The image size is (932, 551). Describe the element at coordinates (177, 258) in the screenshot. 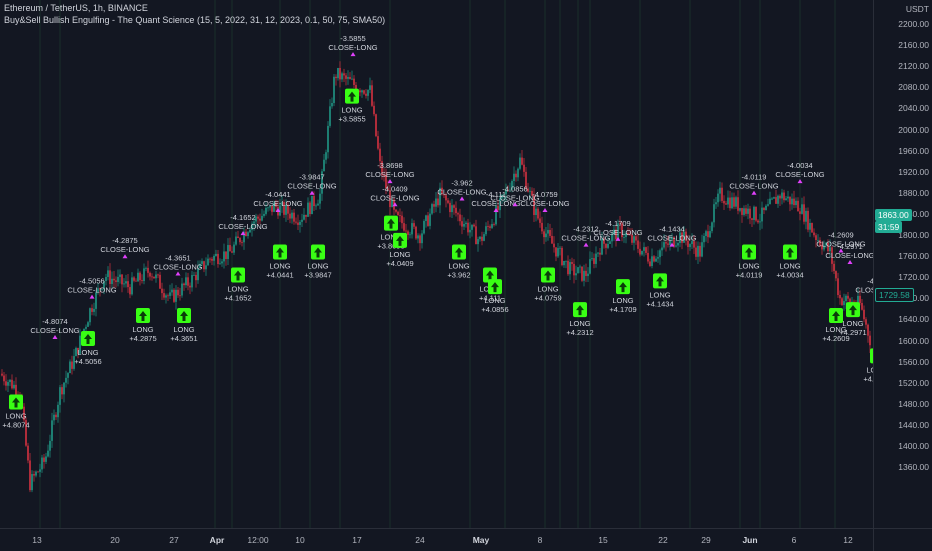

I see `exit-profit: -4.3651` at that location.